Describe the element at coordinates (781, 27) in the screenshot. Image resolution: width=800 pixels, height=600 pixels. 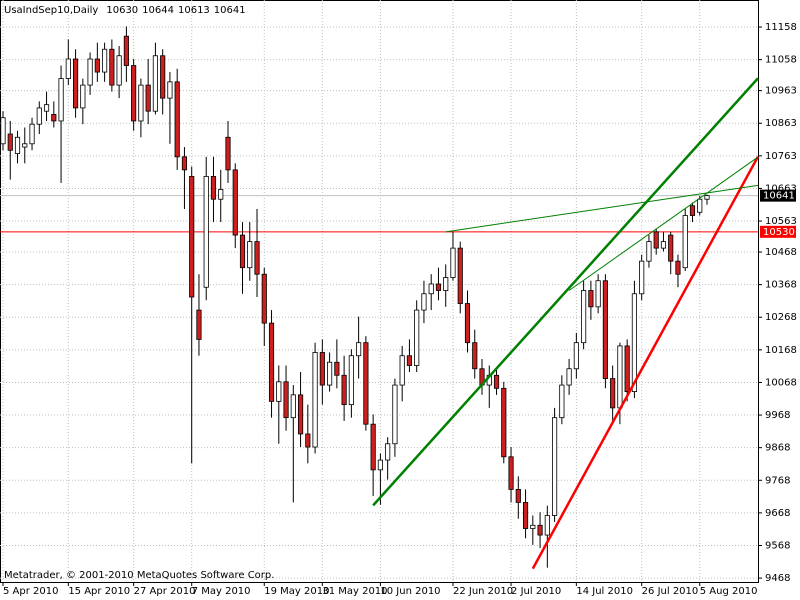
I see `y-tick-label: 11158` at that location.